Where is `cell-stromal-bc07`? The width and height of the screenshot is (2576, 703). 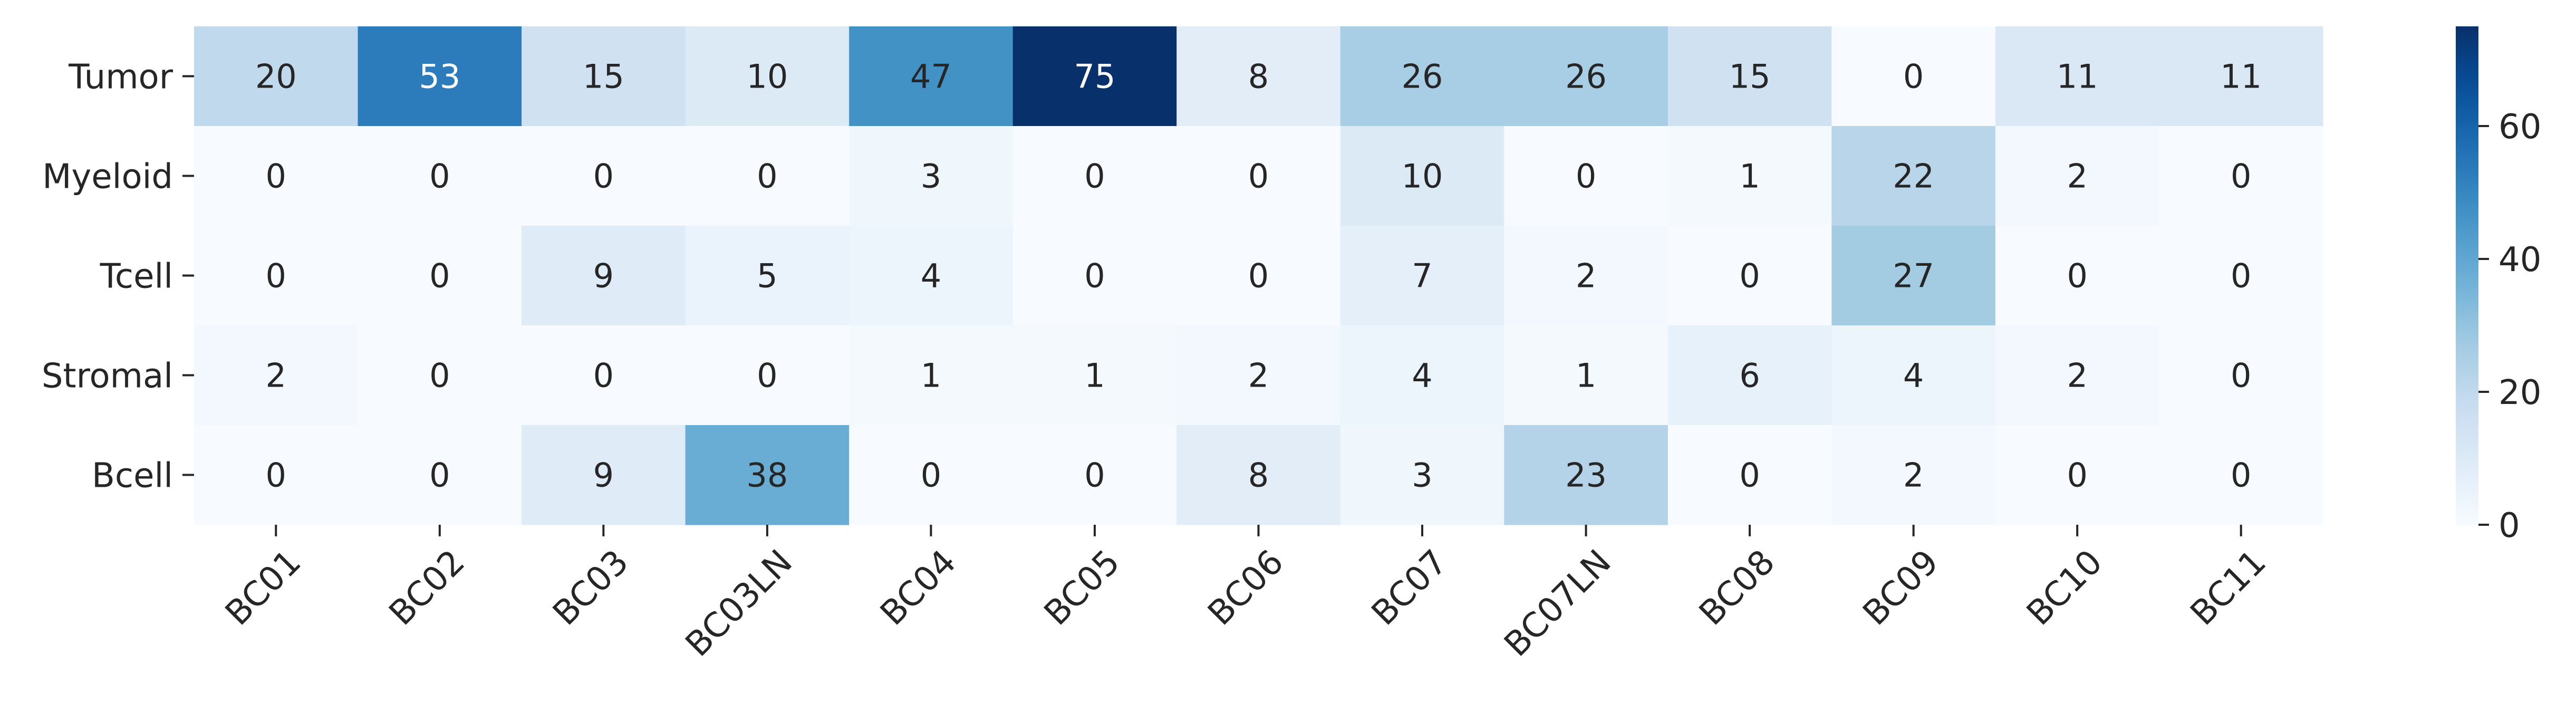 cell-stromal-bc07 is located at coordinates (1422, 375).